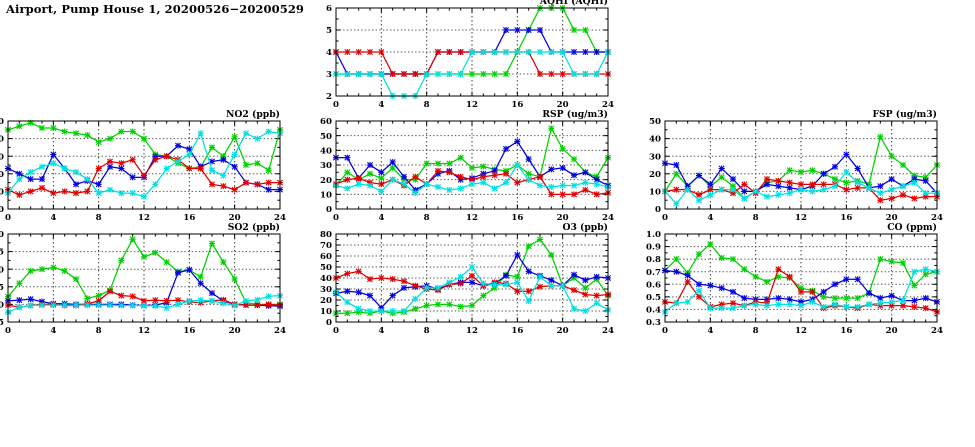 The image size is (975, 447). I want to click on plot-frame, so click(144, 165).